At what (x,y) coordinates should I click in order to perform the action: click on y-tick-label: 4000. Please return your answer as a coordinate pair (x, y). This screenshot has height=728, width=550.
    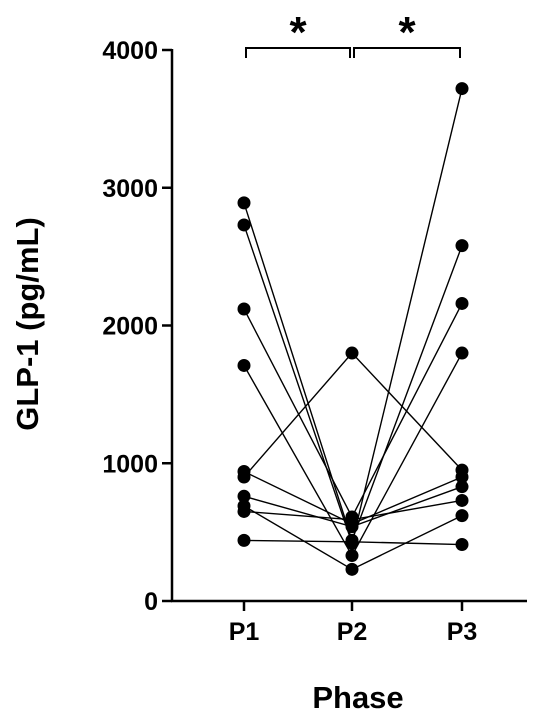
    Looking at the image, I should click on (130, 51).